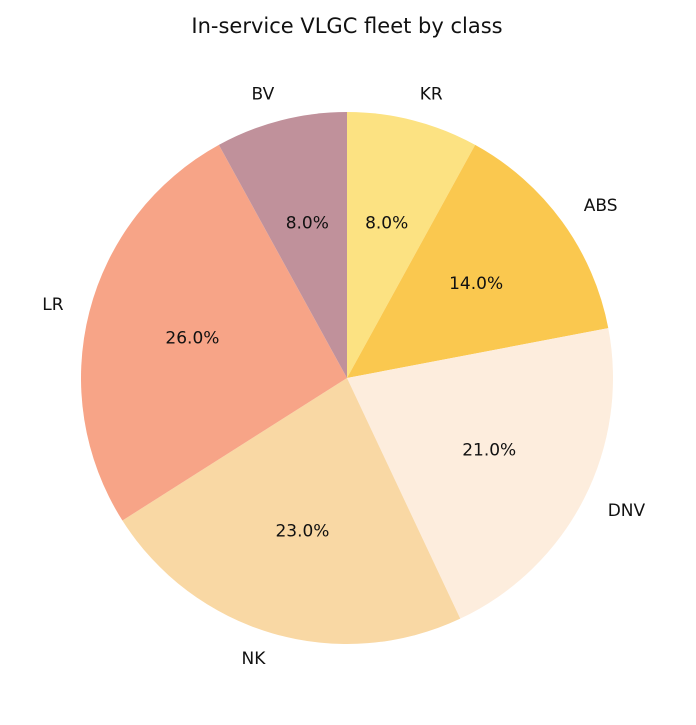 This screenshot has width=696, height=725. Describe the element at coordinates (346, 26) in the screenshot. I see `chart-title: In-service VLGC fleet by class` at that location.